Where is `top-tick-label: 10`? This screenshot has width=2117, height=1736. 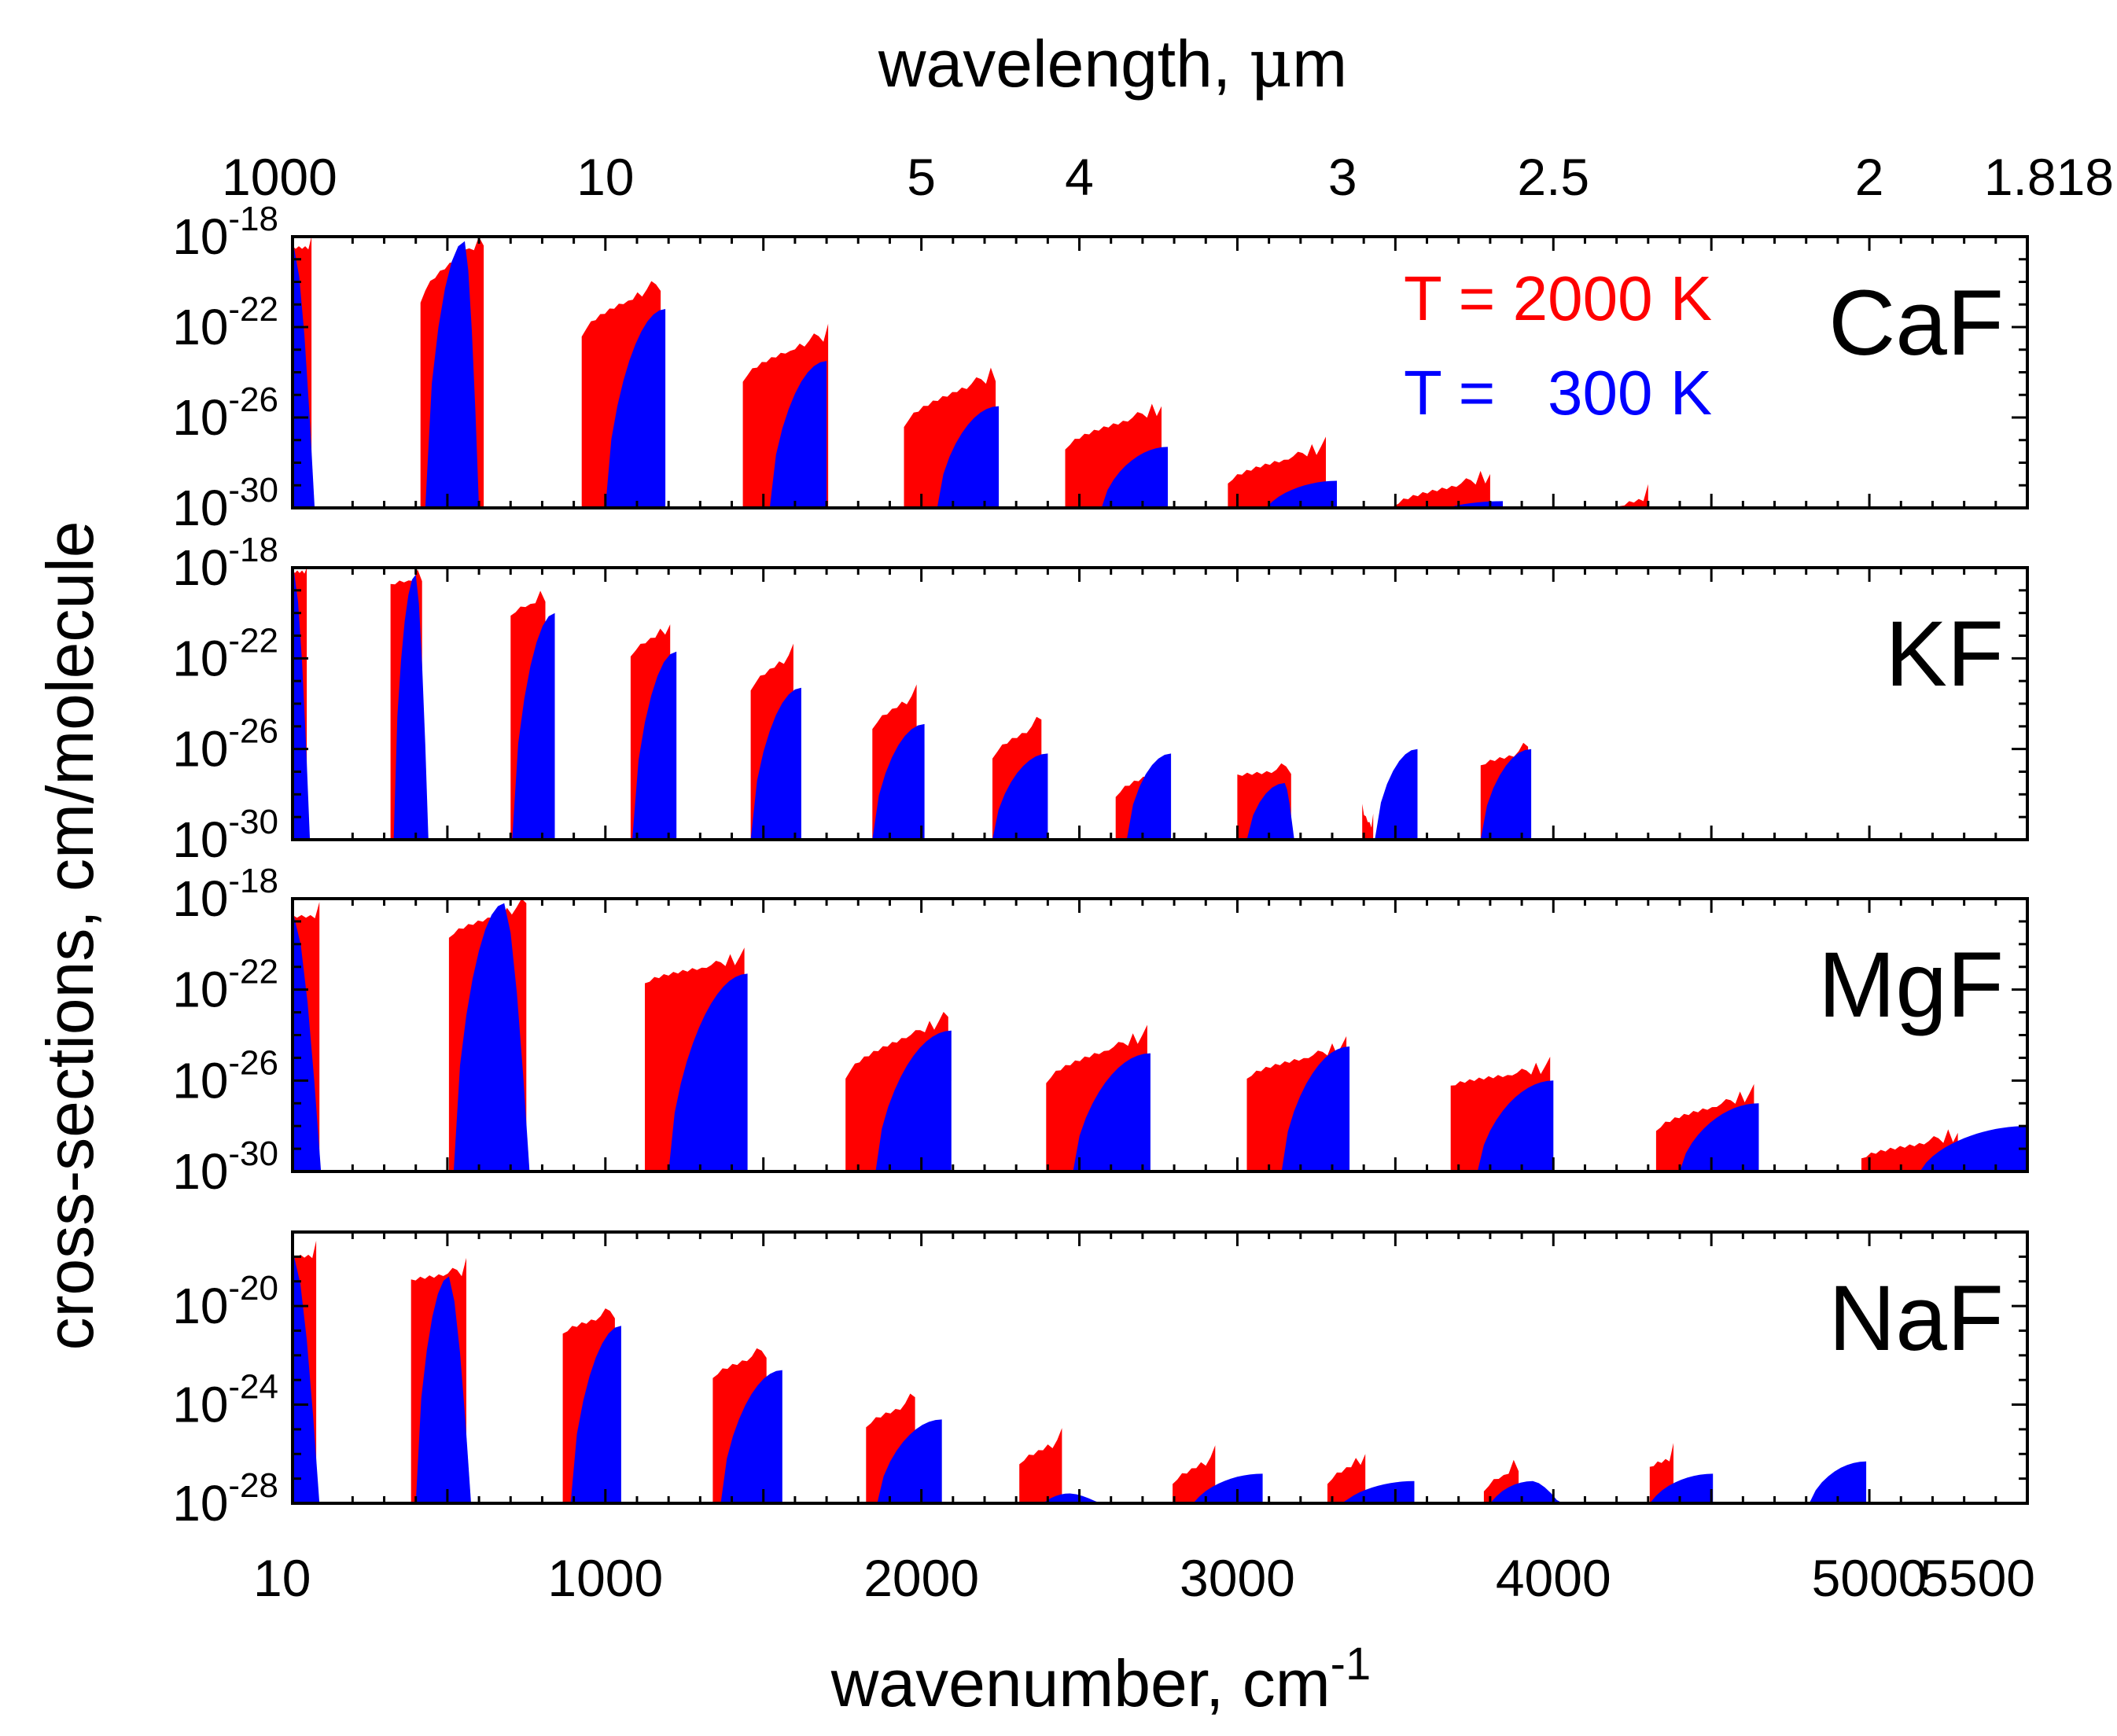 top-tick-label: 10 is located at coordinates (605, 177).